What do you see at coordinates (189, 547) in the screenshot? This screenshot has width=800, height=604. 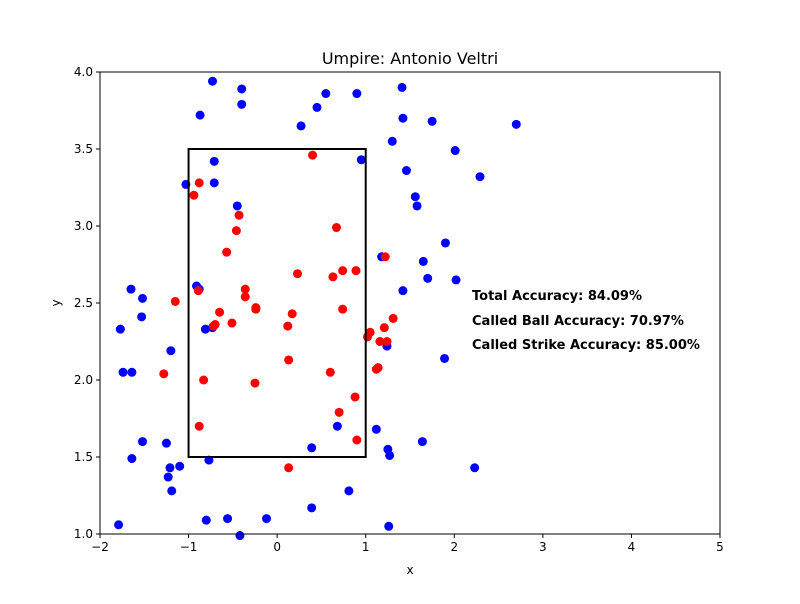 I see `x-tick-label: −1` at bounding box center [189, 547].